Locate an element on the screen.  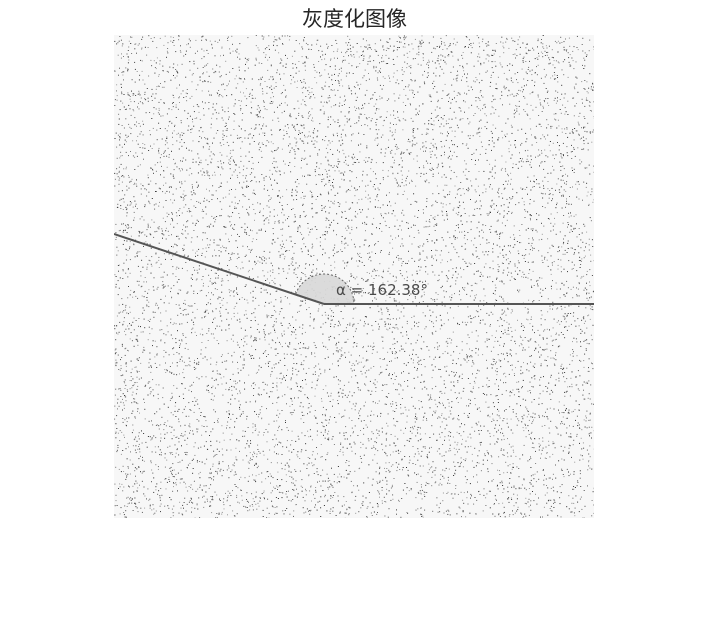
angle-arc is located at coordinates (324, 289).